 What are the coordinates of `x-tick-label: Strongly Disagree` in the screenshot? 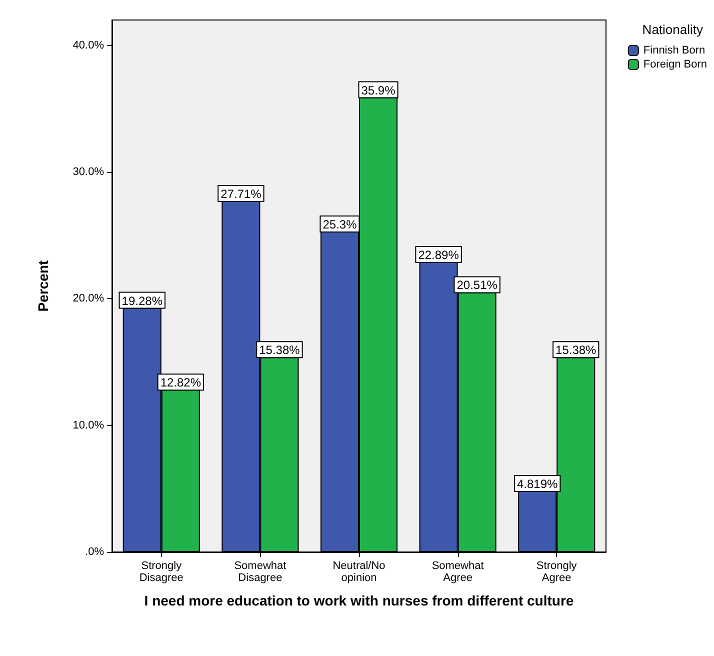 It's located at (161, 572).